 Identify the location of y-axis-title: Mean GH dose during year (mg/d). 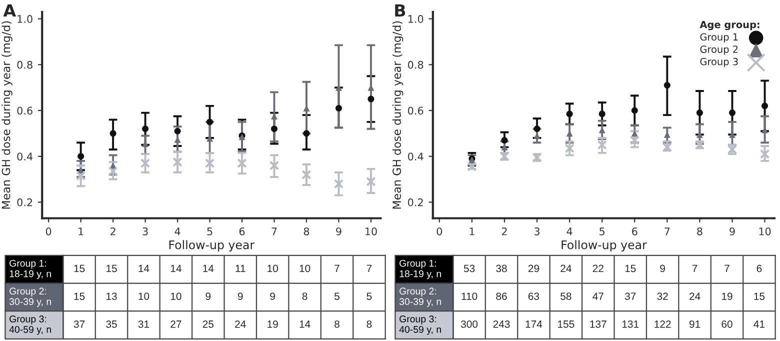
(398, 115).